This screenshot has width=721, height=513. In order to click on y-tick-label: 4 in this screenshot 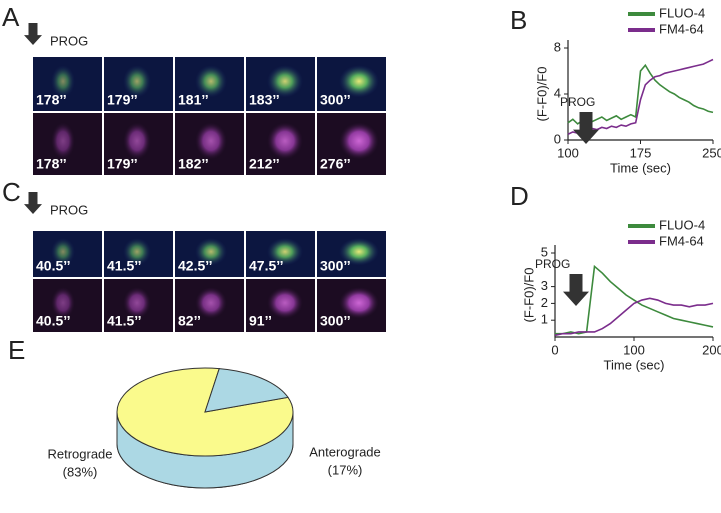, I will do `click(557, 92)`.